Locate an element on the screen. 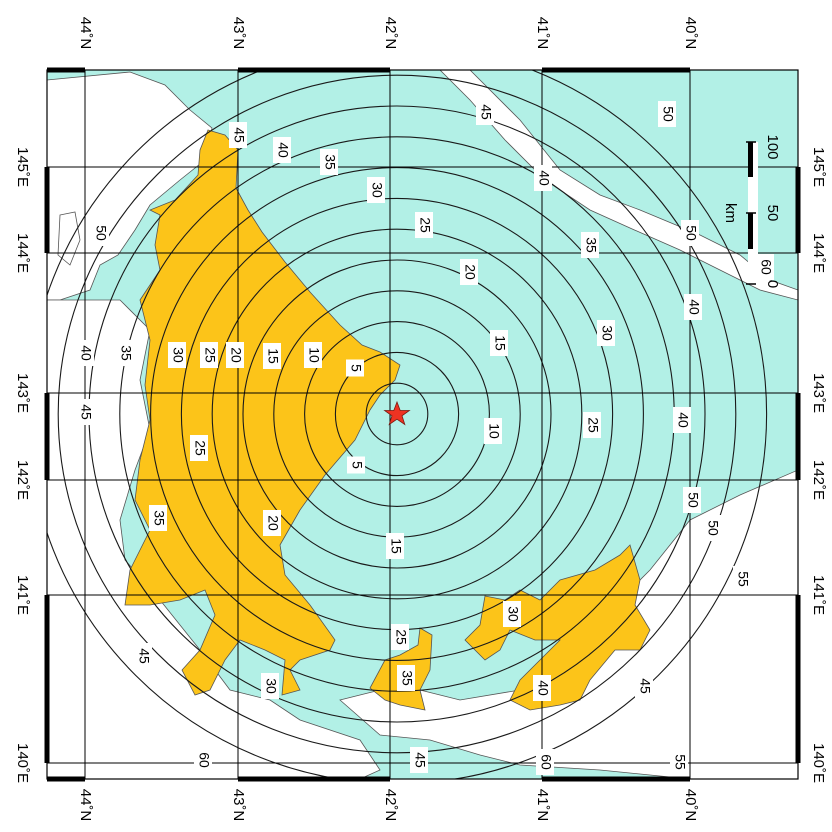  star-icon is located at coordinates (397, 413).